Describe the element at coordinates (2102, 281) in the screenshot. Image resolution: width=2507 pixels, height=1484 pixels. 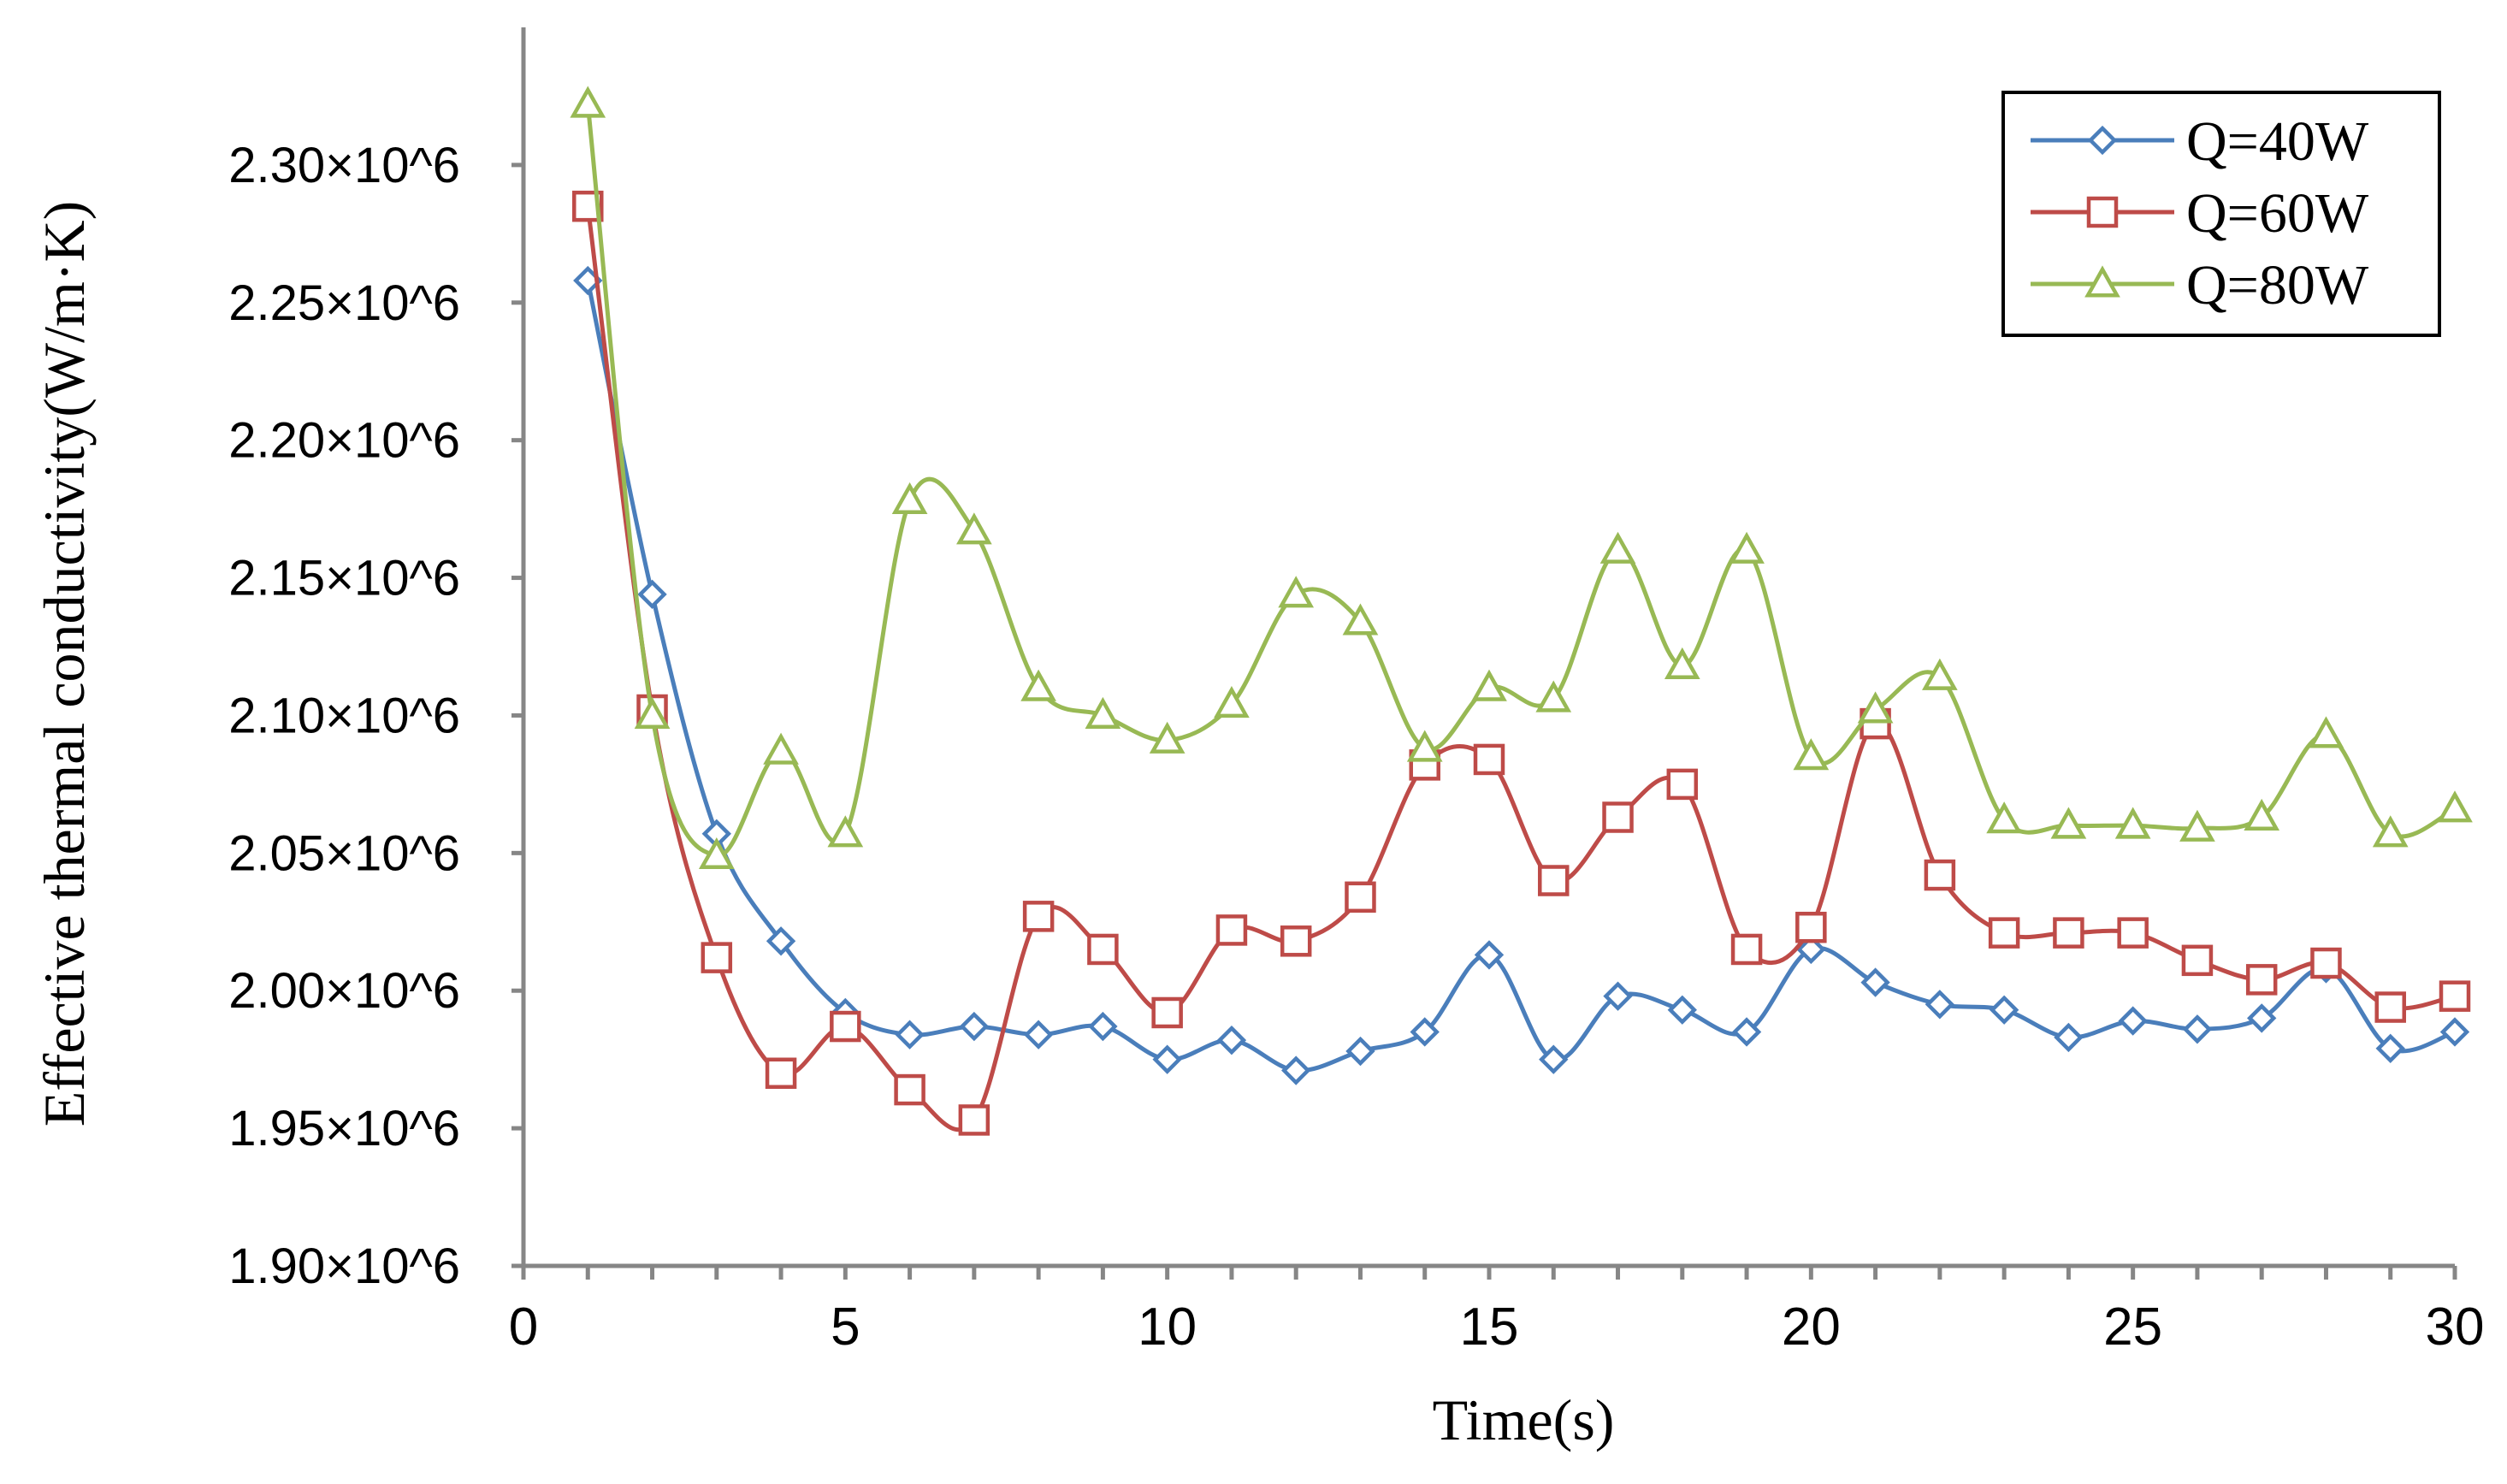
I see `legend-marker-q-80w` at that location.